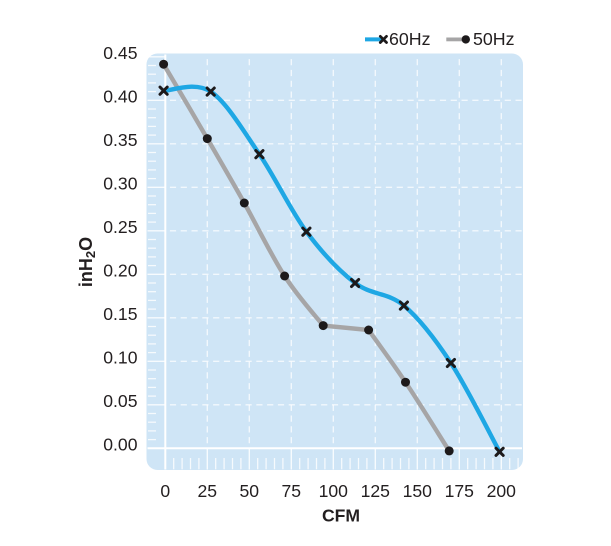 This screenshot has width=611, height=546. Describe the element at coordinates (120, 140) in the screenshot. I see `svg-text: 0.35` at that location.